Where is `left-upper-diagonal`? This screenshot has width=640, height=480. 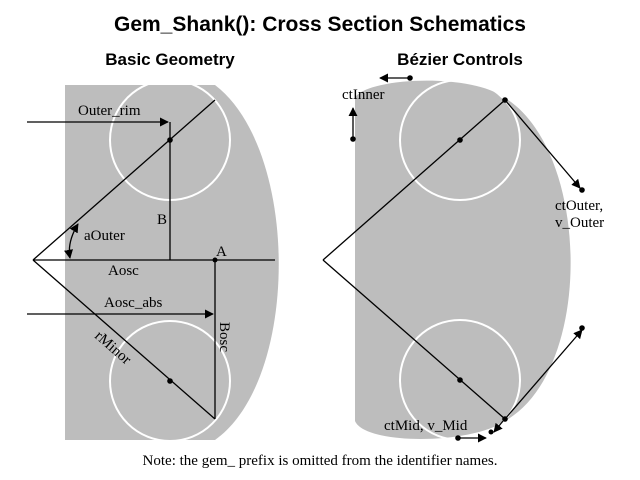 left-upper-diagonal is located at coordinates (124, 180).